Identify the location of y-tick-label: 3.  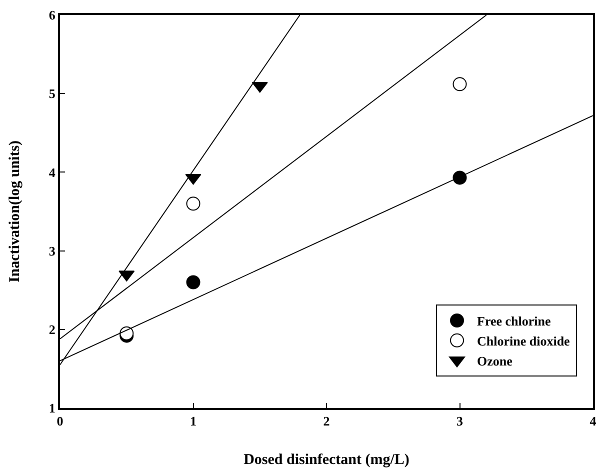
(52, 250).